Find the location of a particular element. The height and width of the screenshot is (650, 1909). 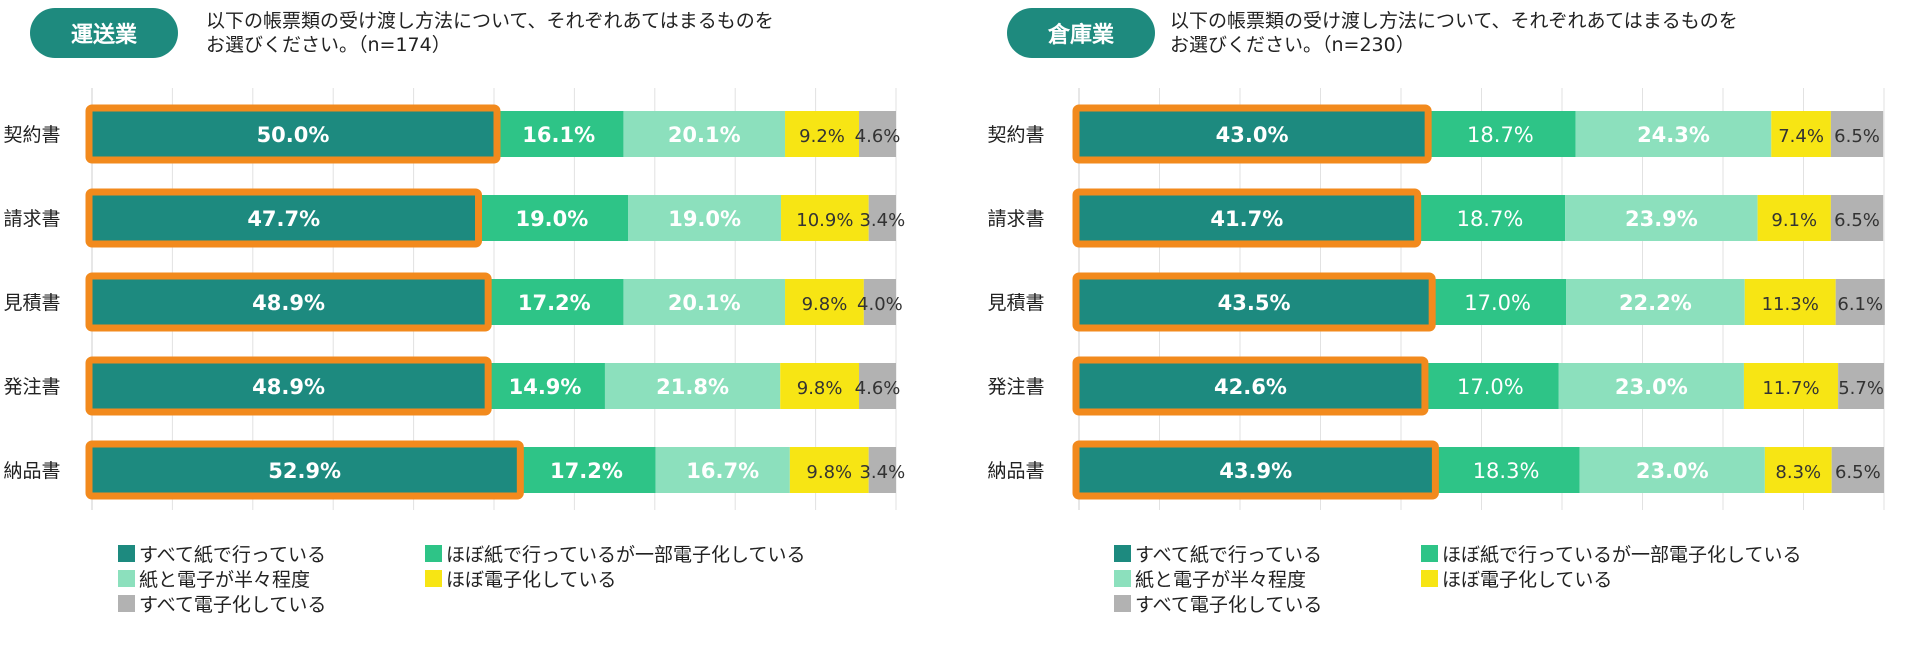

data-label: 52.9% is located at coordinates (304, 471).